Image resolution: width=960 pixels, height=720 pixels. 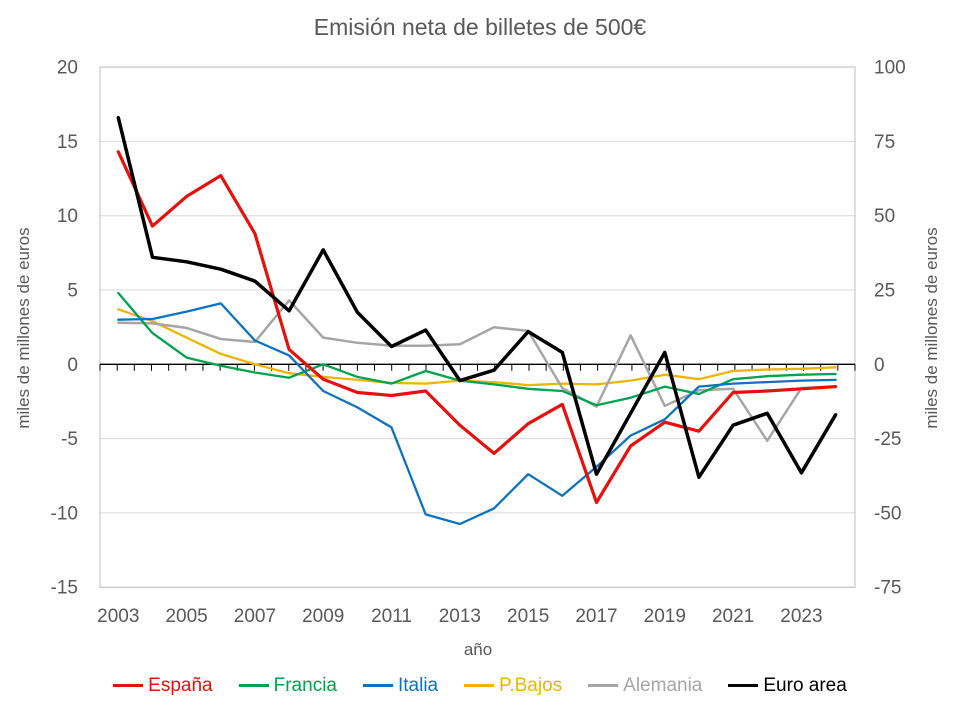 What do you see at coordinates (733, 616) in the screenshot?
I see `x-tick-label: 2021` at bounding box center [733, 616].